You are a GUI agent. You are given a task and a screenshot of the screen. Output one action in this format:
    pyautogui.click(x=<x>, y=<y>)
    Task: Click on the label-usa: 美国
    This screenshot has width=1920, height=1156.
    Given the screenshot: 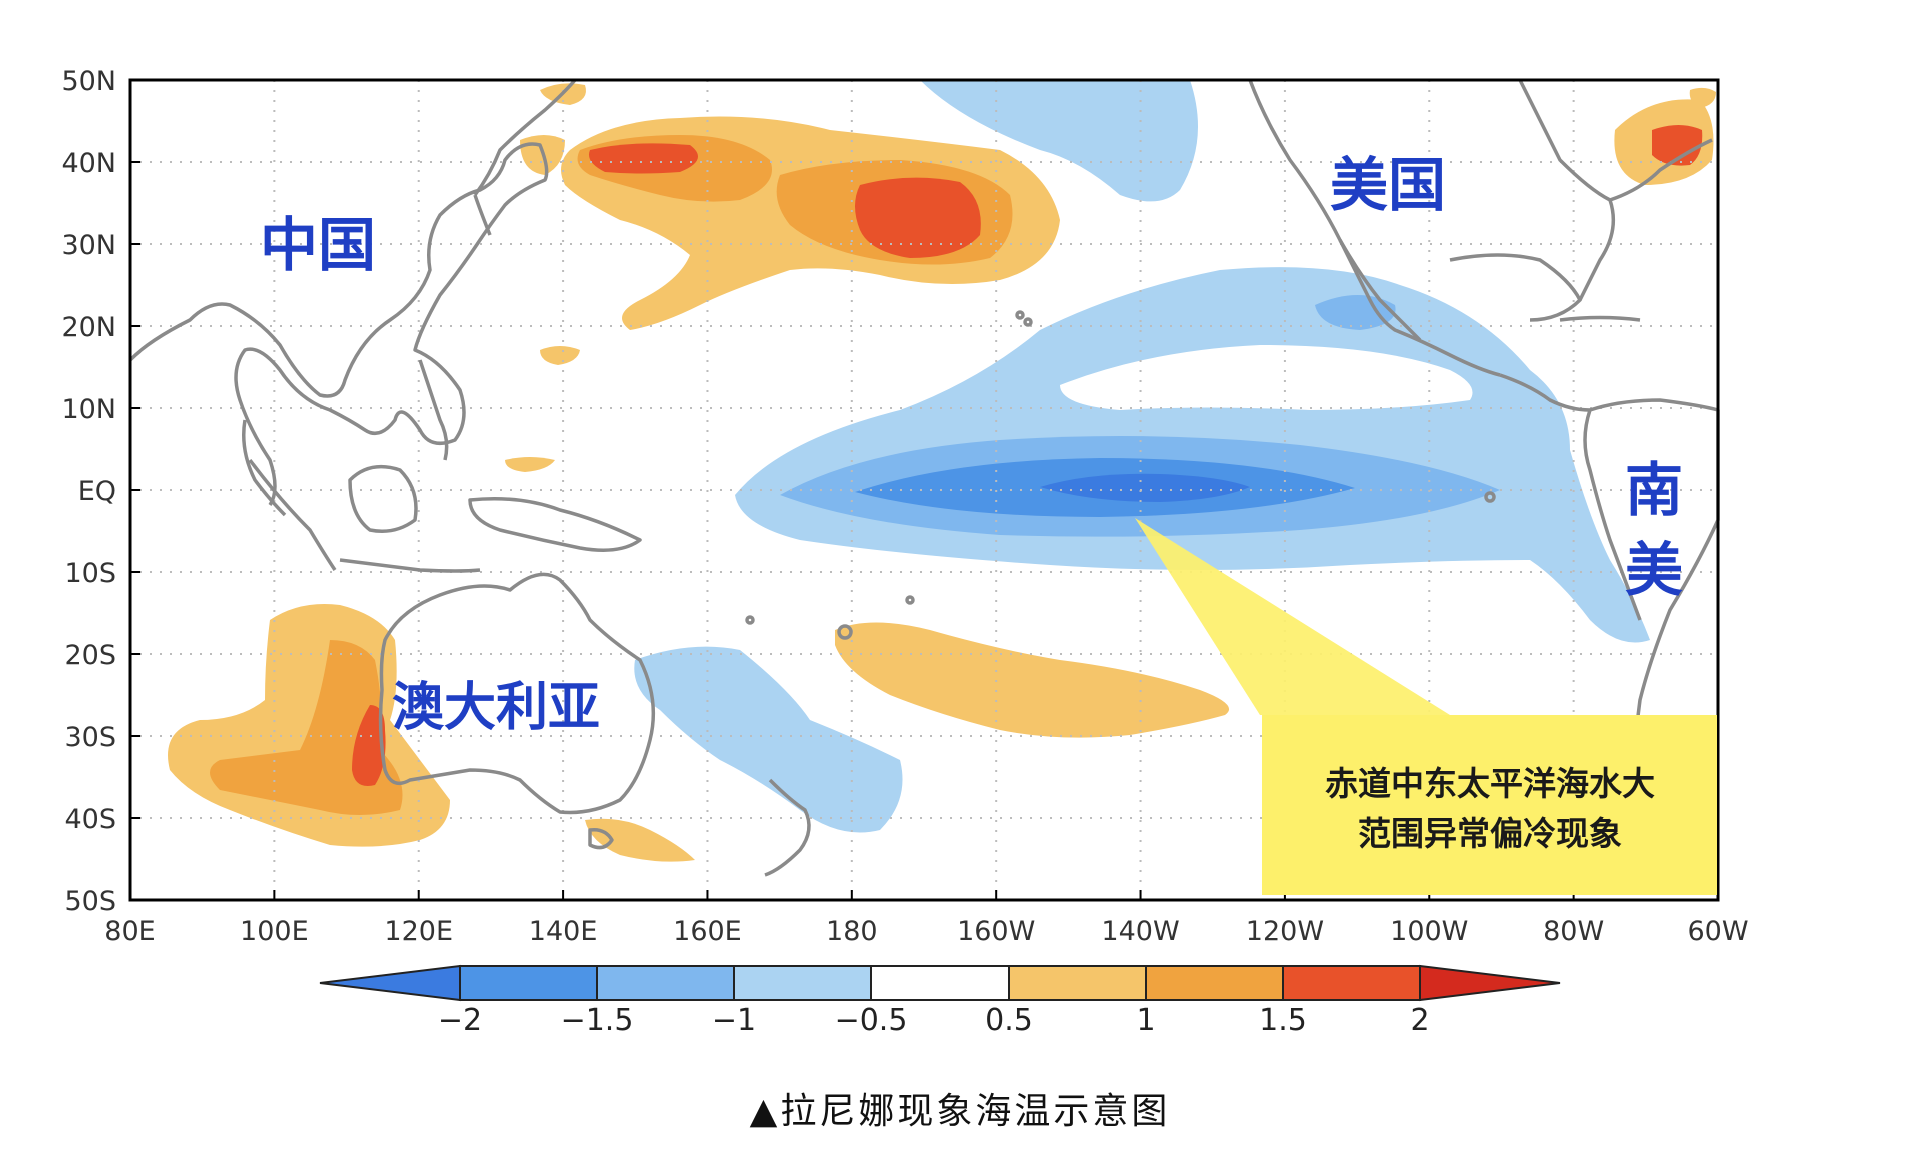 What is the action you would take?
    pyautogui.click(x=1388, y=185)
    